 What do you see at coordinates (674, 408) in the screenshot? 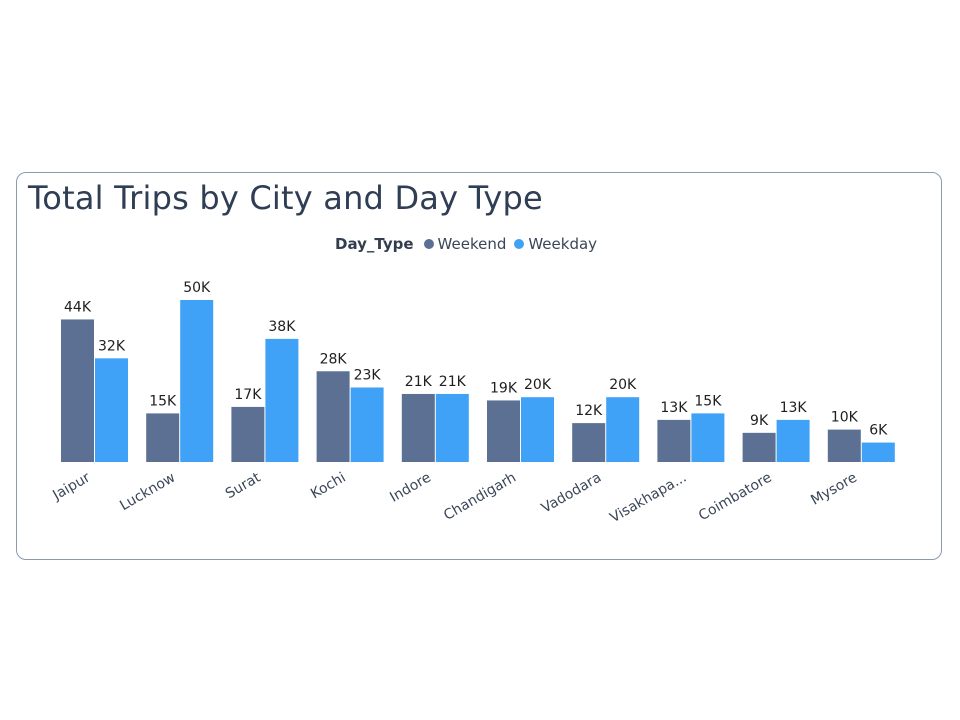
I see `data-label-visakhapa-weekend: 13K` at bounding box center [674, 408].